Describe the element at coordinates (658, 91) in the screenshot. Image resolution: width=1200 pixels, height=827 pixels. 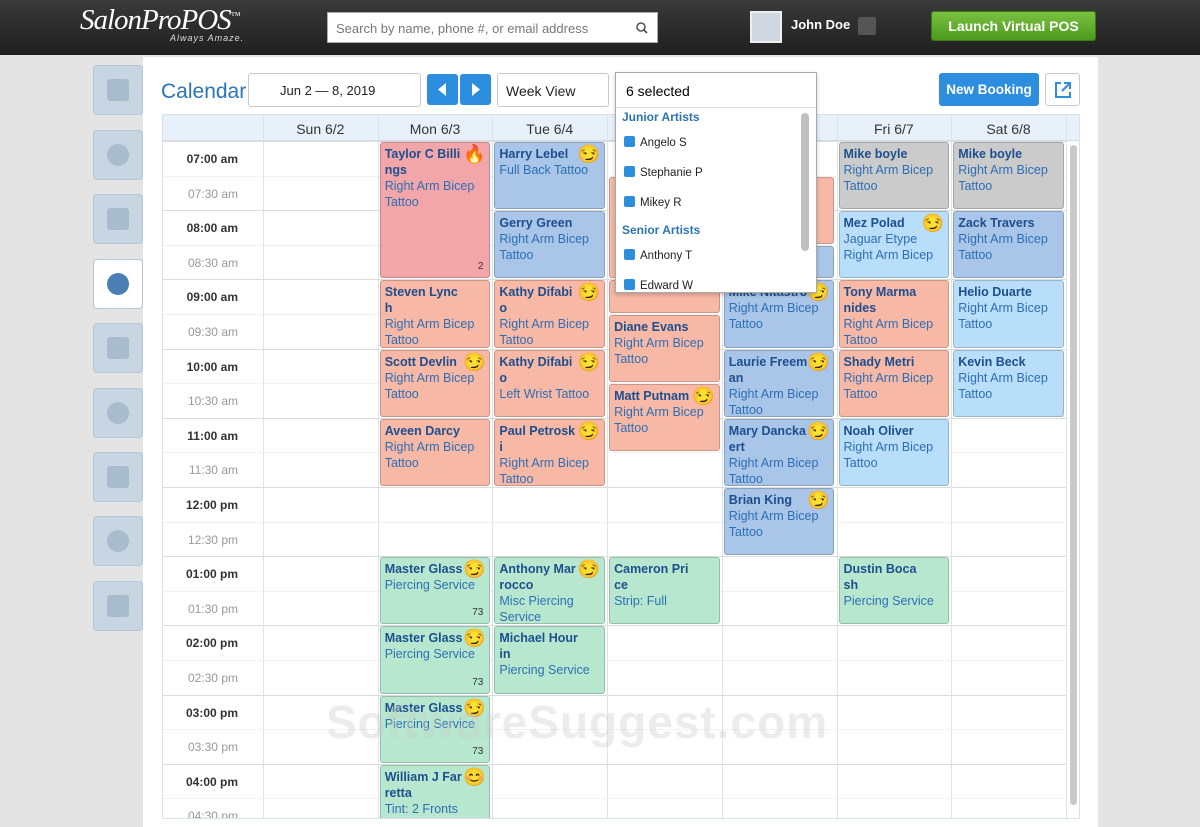
I see `filter-value: 6 selected` at that location.